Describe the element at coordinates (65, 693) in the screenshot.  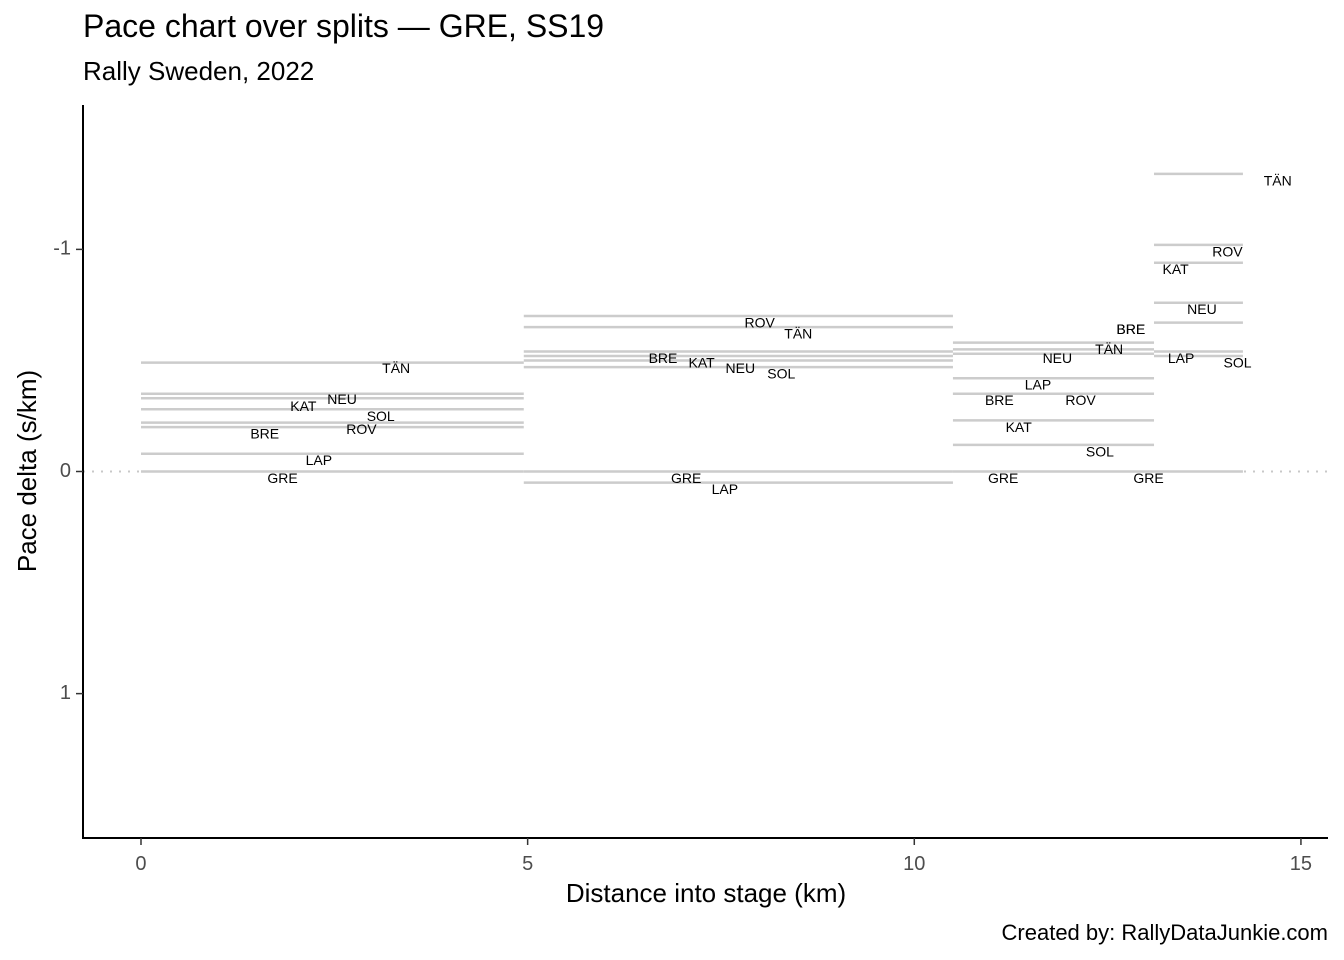
I see `y-tick-label: 1` at that location.